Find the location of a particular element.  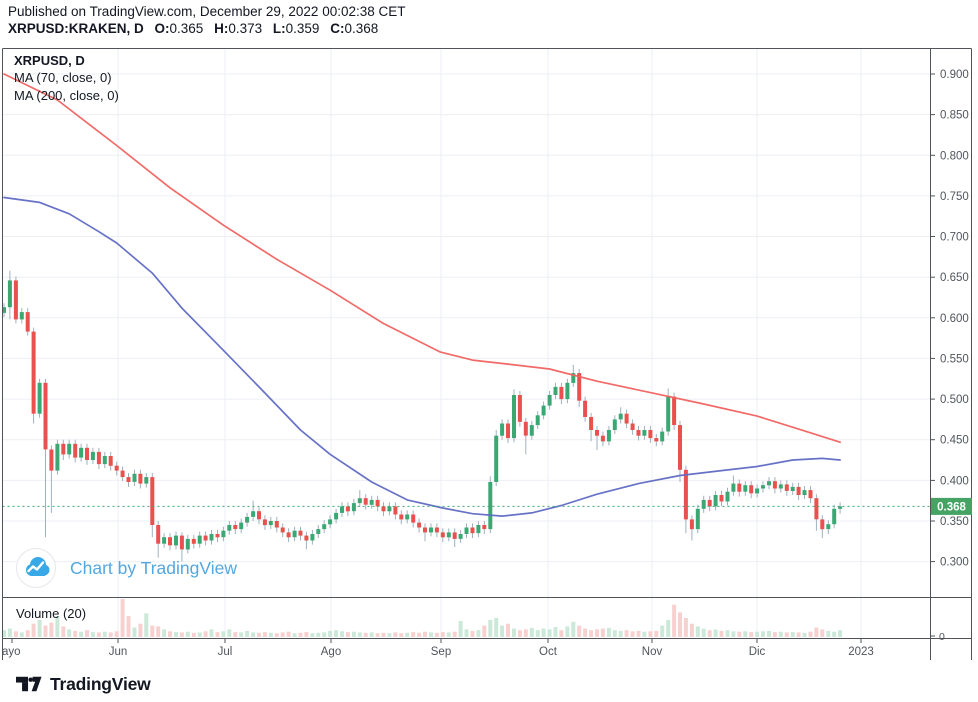

time-axis: ayo Jun Jul Ago Sep Oct Nov Dic 2023 is located at coordinates (438, 648).